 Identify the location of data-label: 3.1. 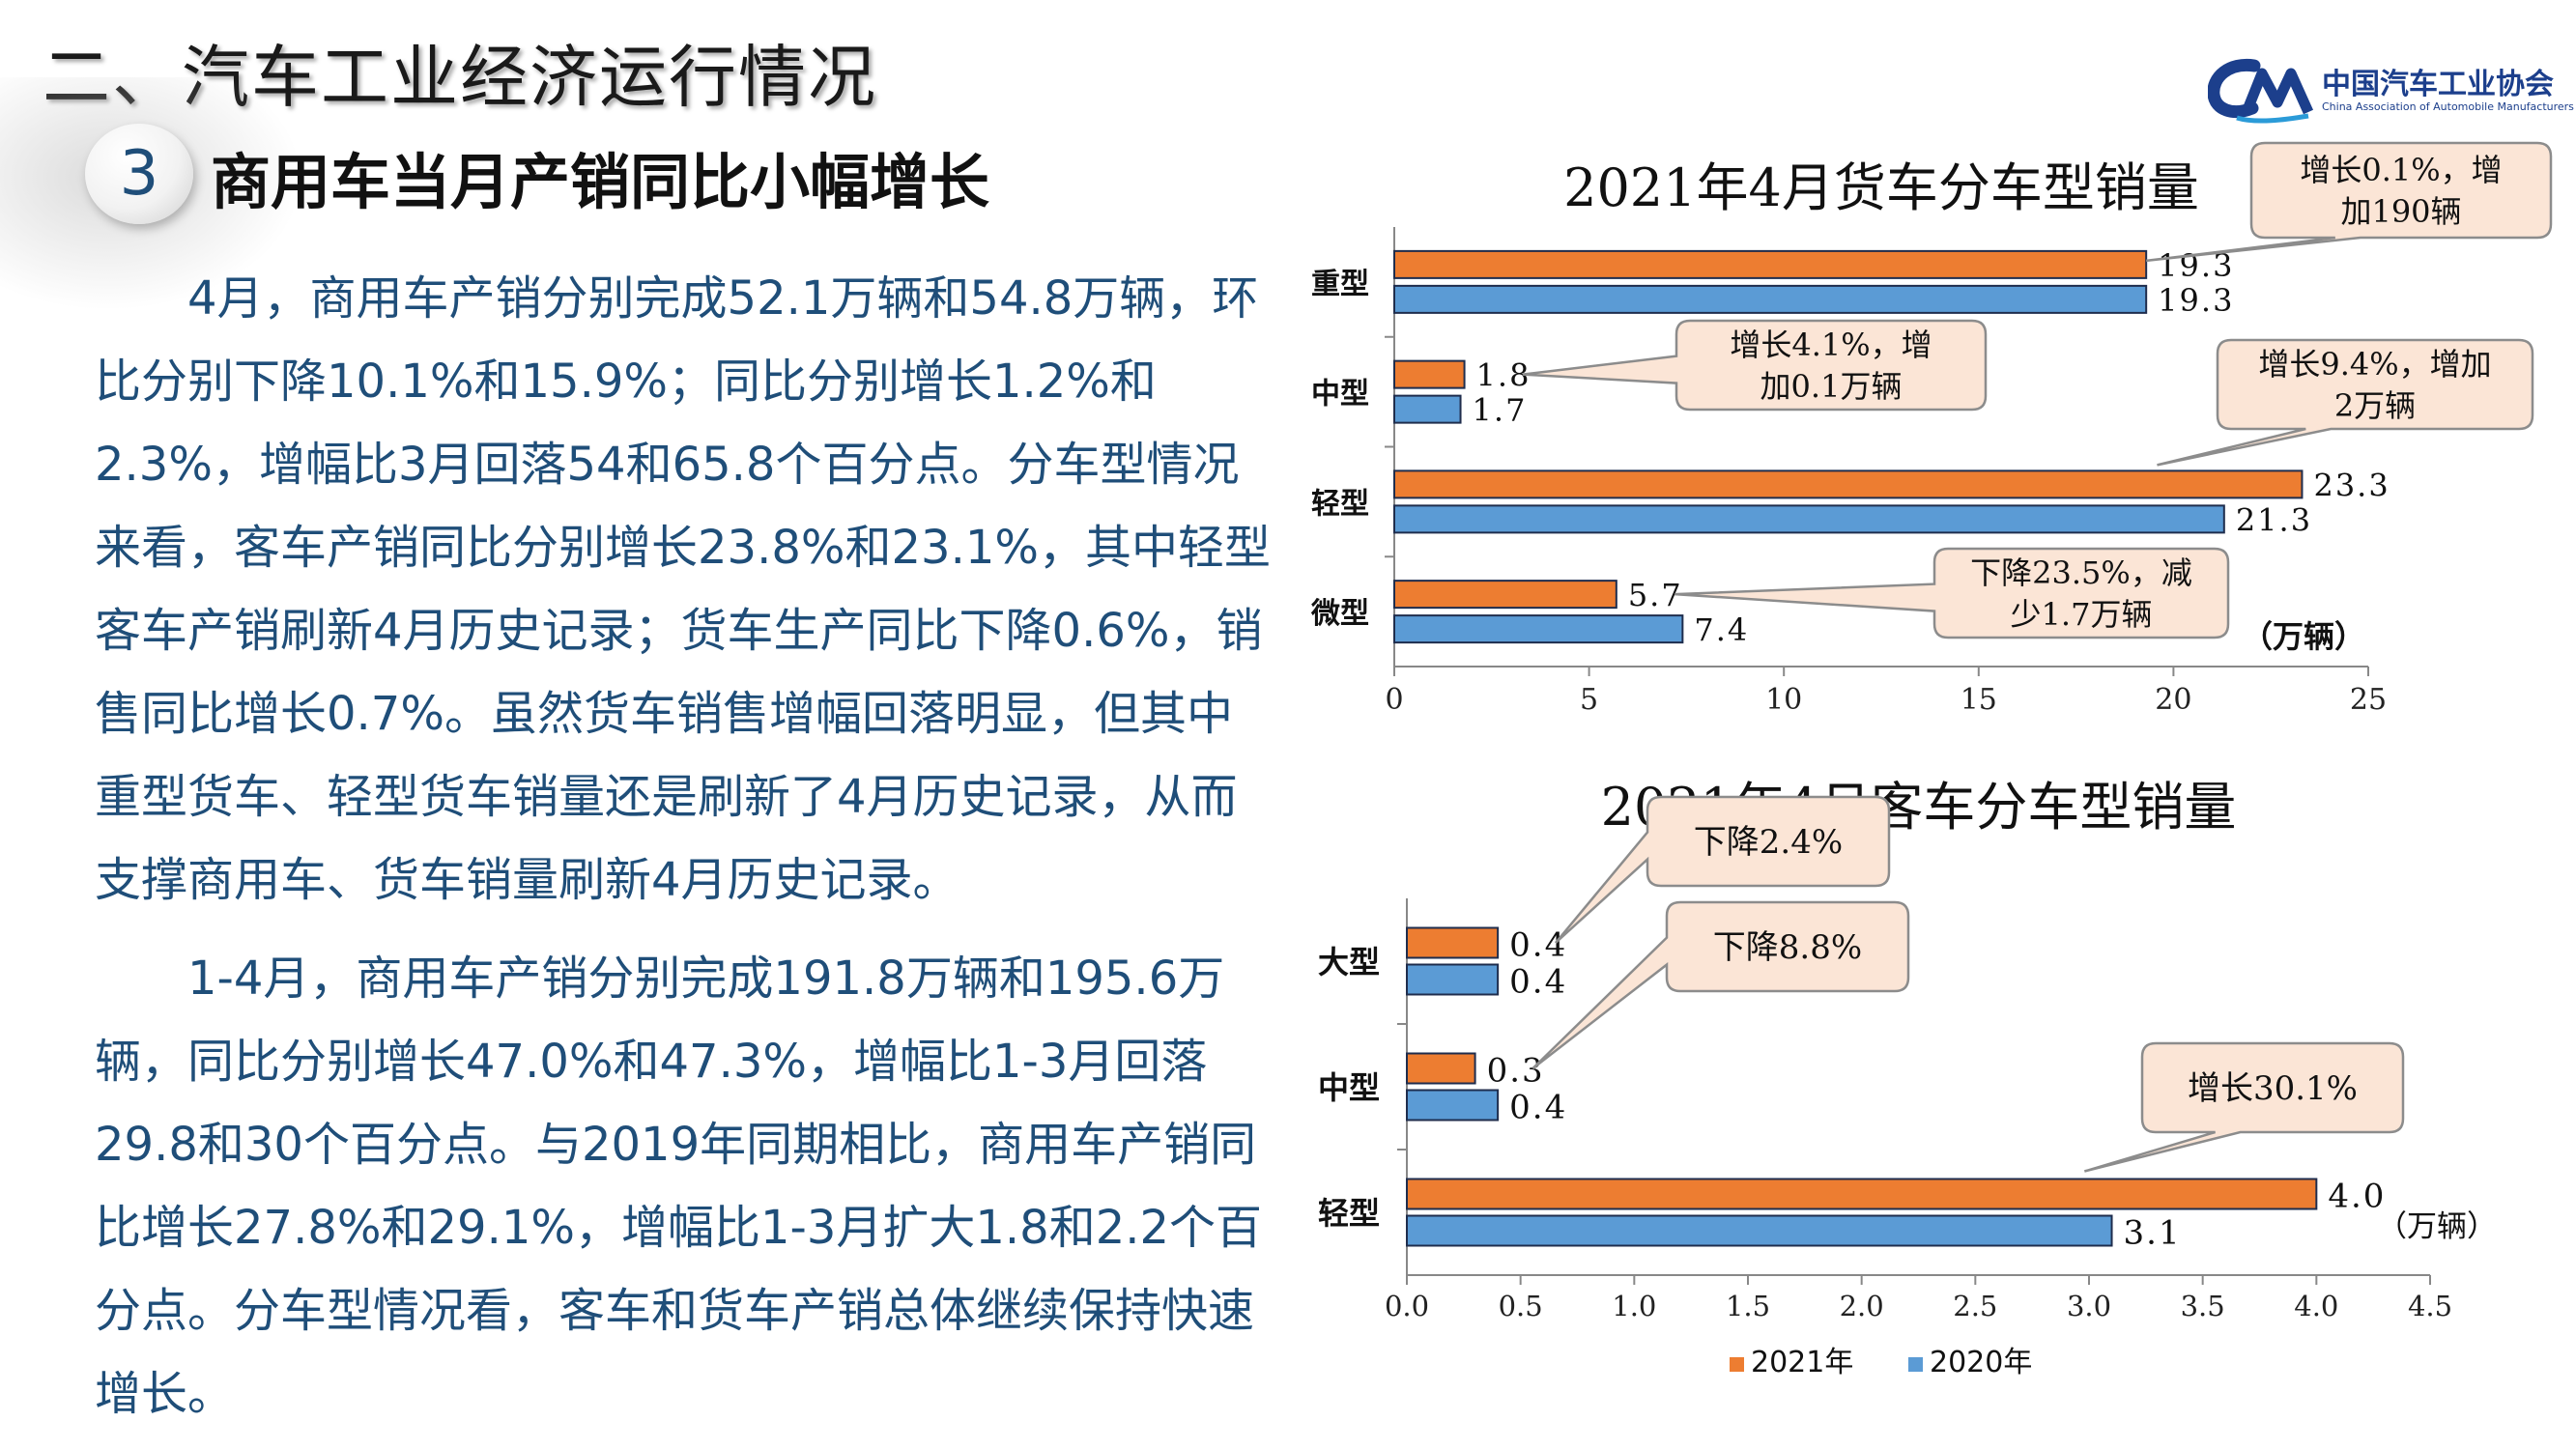
(2153, 1233).